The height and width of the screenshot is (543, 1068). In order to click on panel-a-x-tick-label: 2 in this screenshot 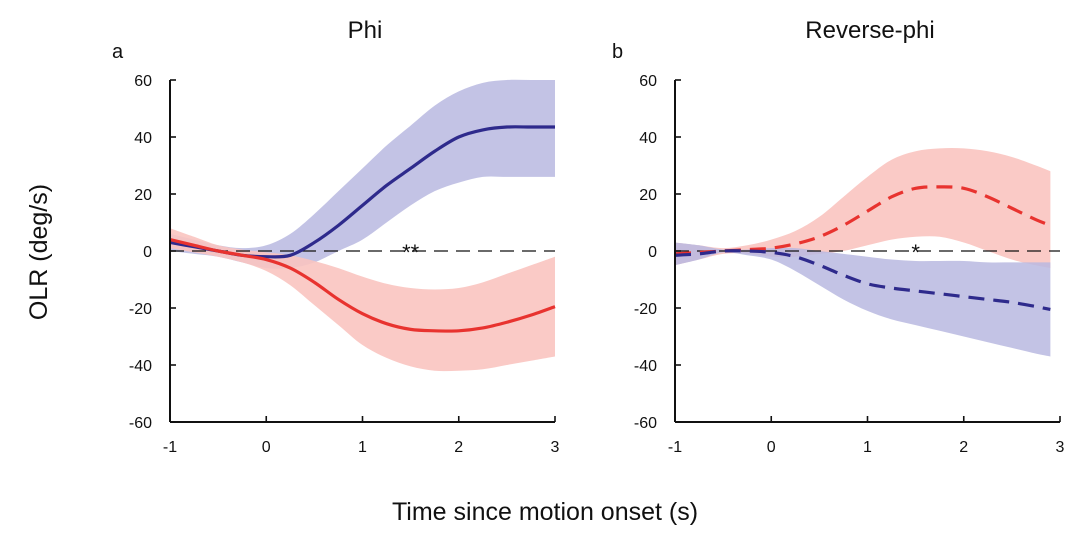, I will do `click(458, 447)`.